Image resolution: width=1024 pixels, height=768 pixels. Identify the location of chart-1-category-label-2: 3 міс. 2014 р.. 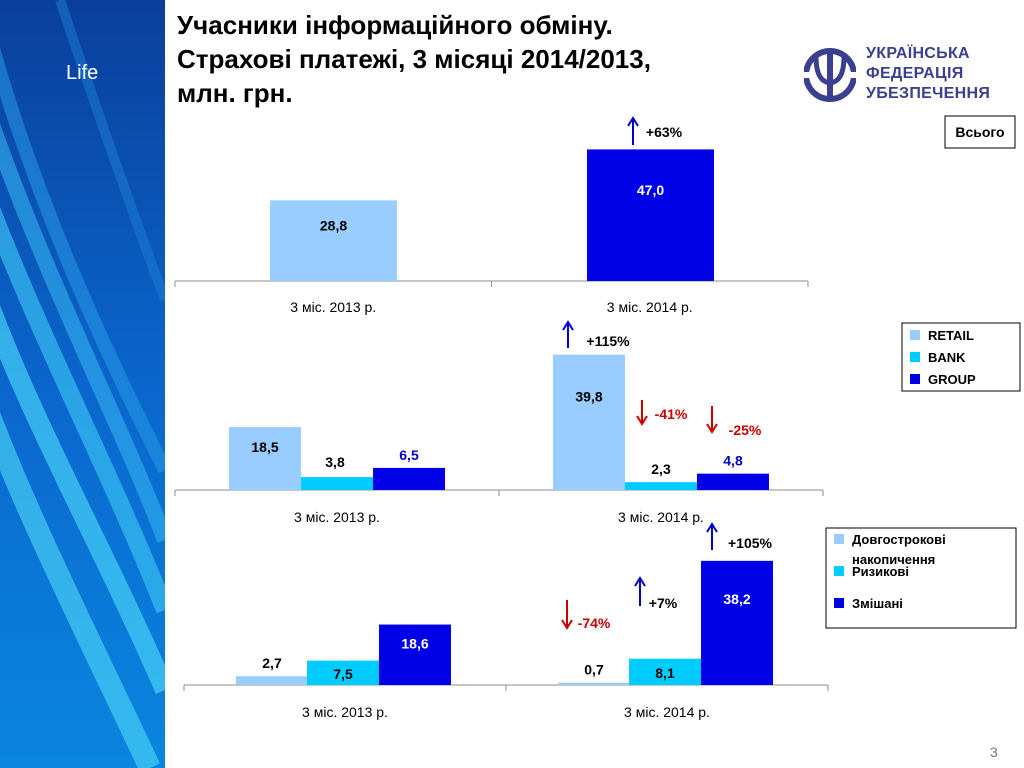
(650, 307).